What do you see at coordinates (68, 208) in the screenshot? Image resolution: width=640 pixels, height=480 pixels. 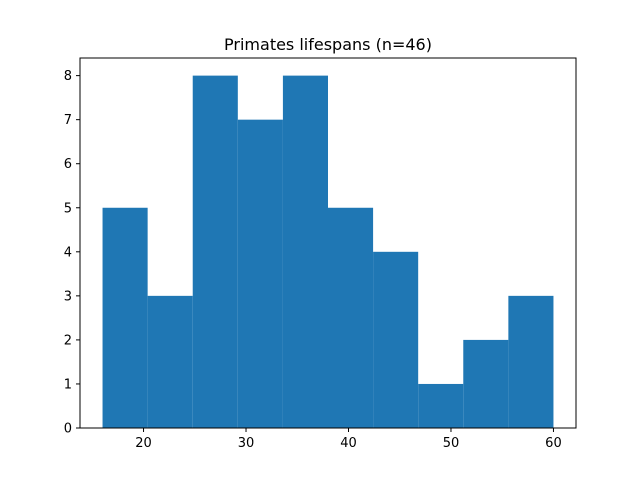 I see `y-tick-label: 5` at bounding box center [68, 208].